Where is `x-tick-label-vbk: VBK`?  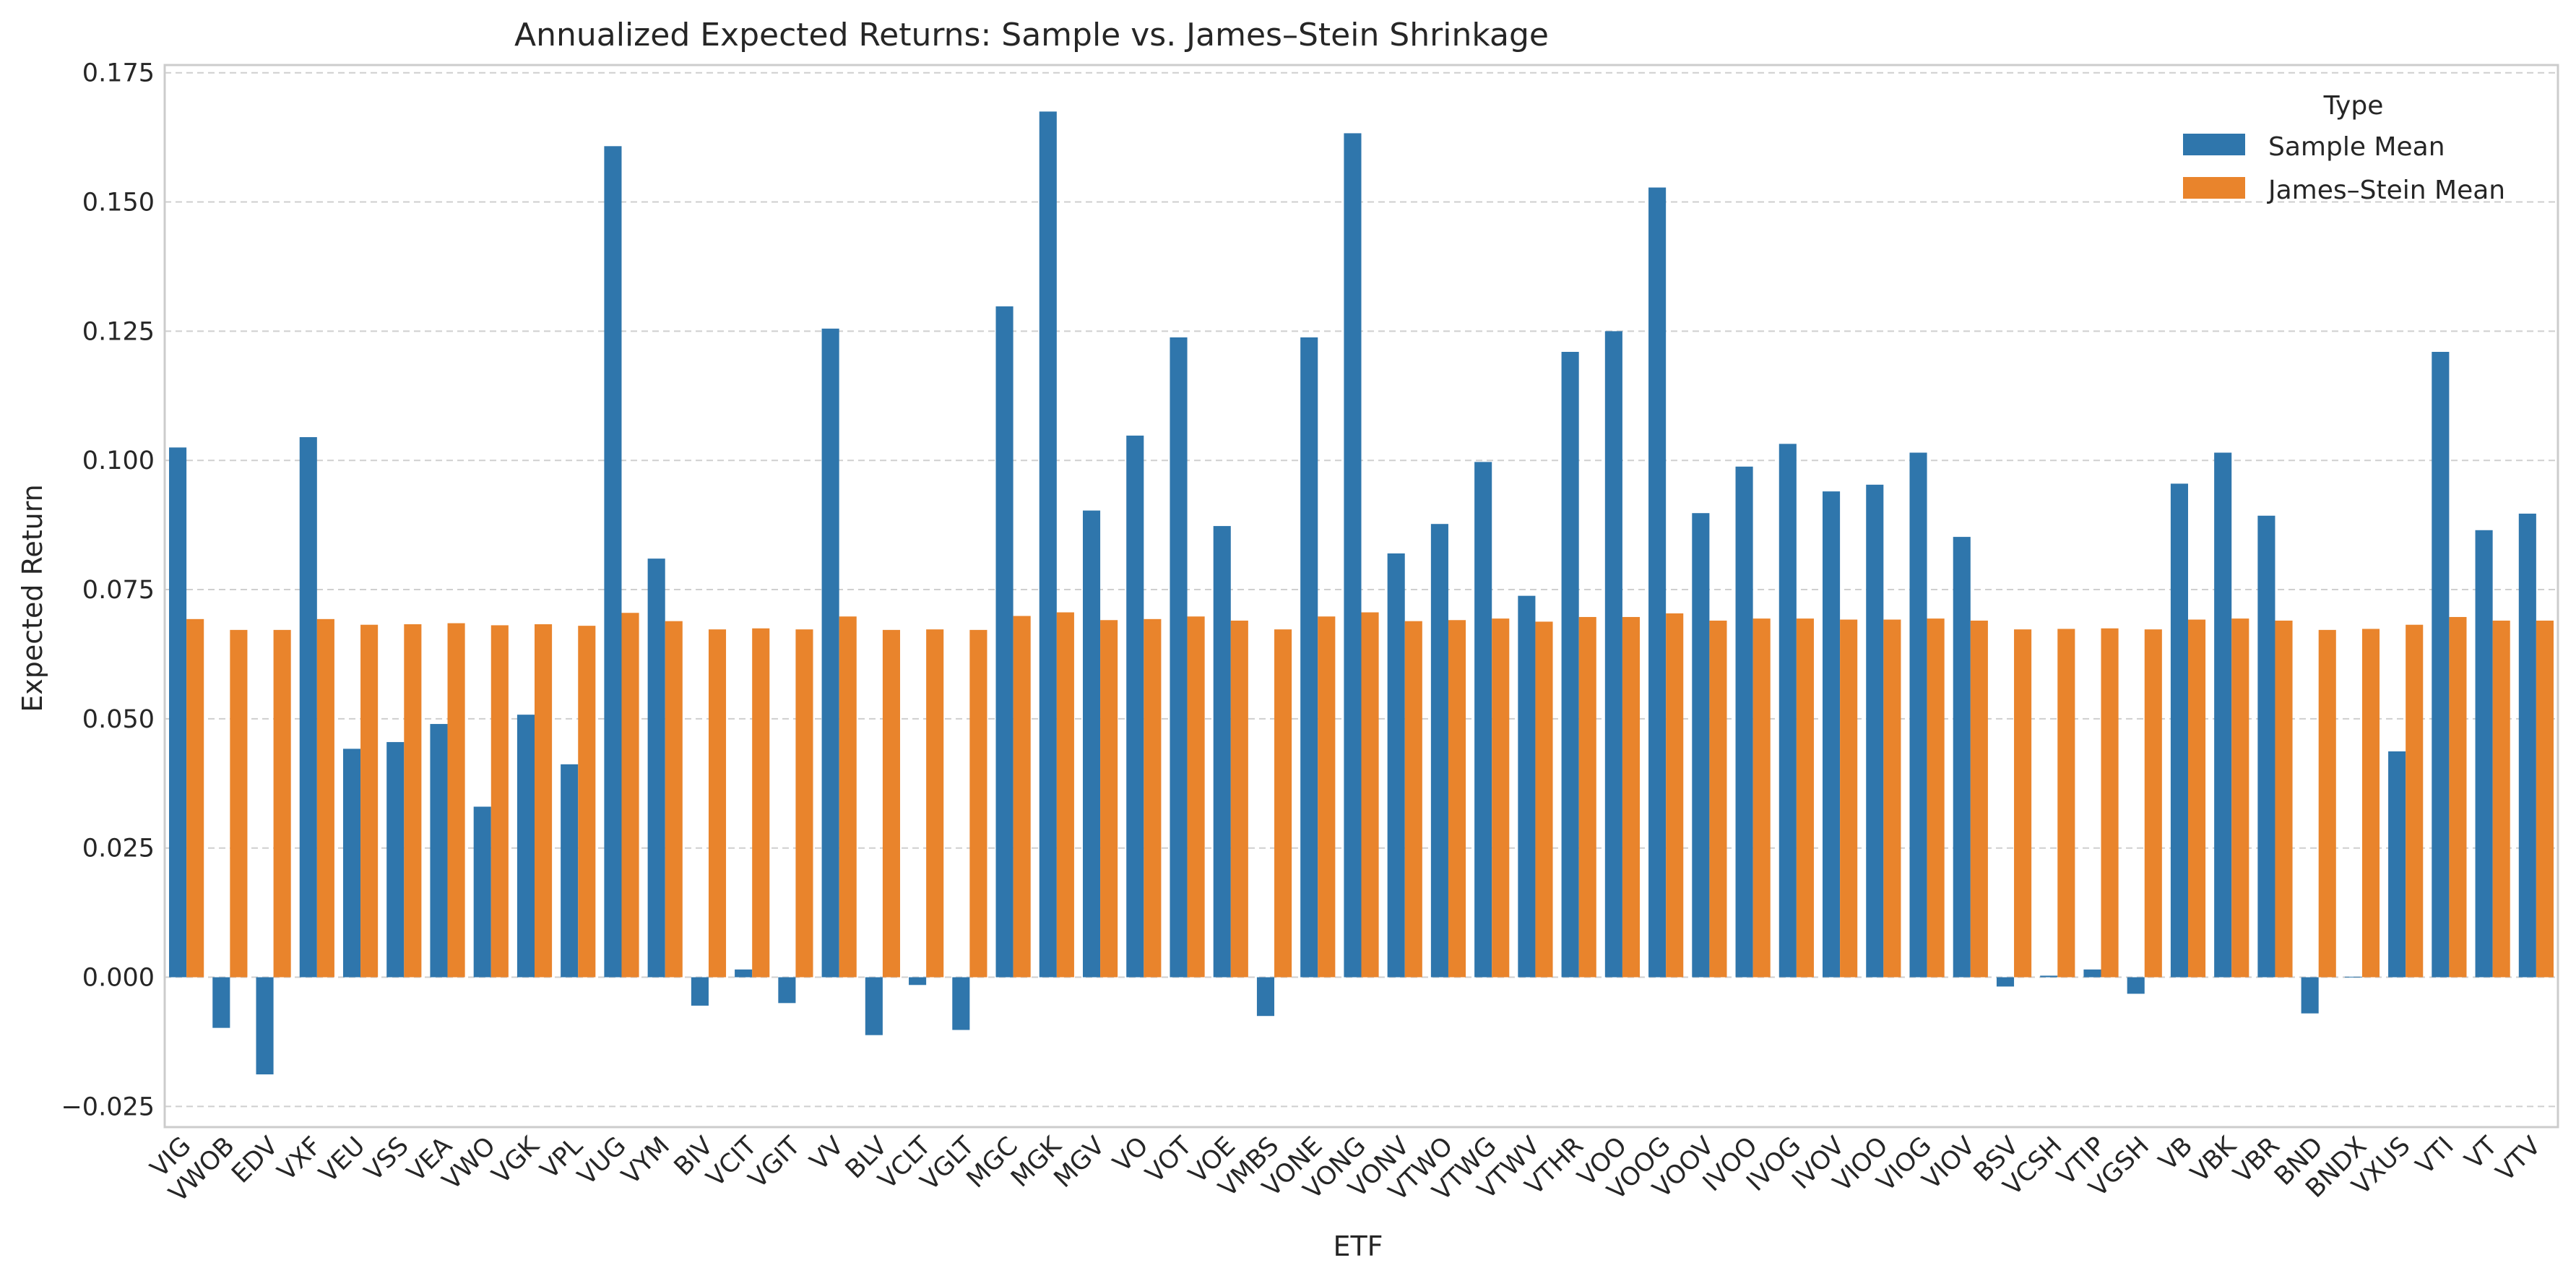 x-tick-label-vbk: VBK is located at coordinates (2213, 1159).